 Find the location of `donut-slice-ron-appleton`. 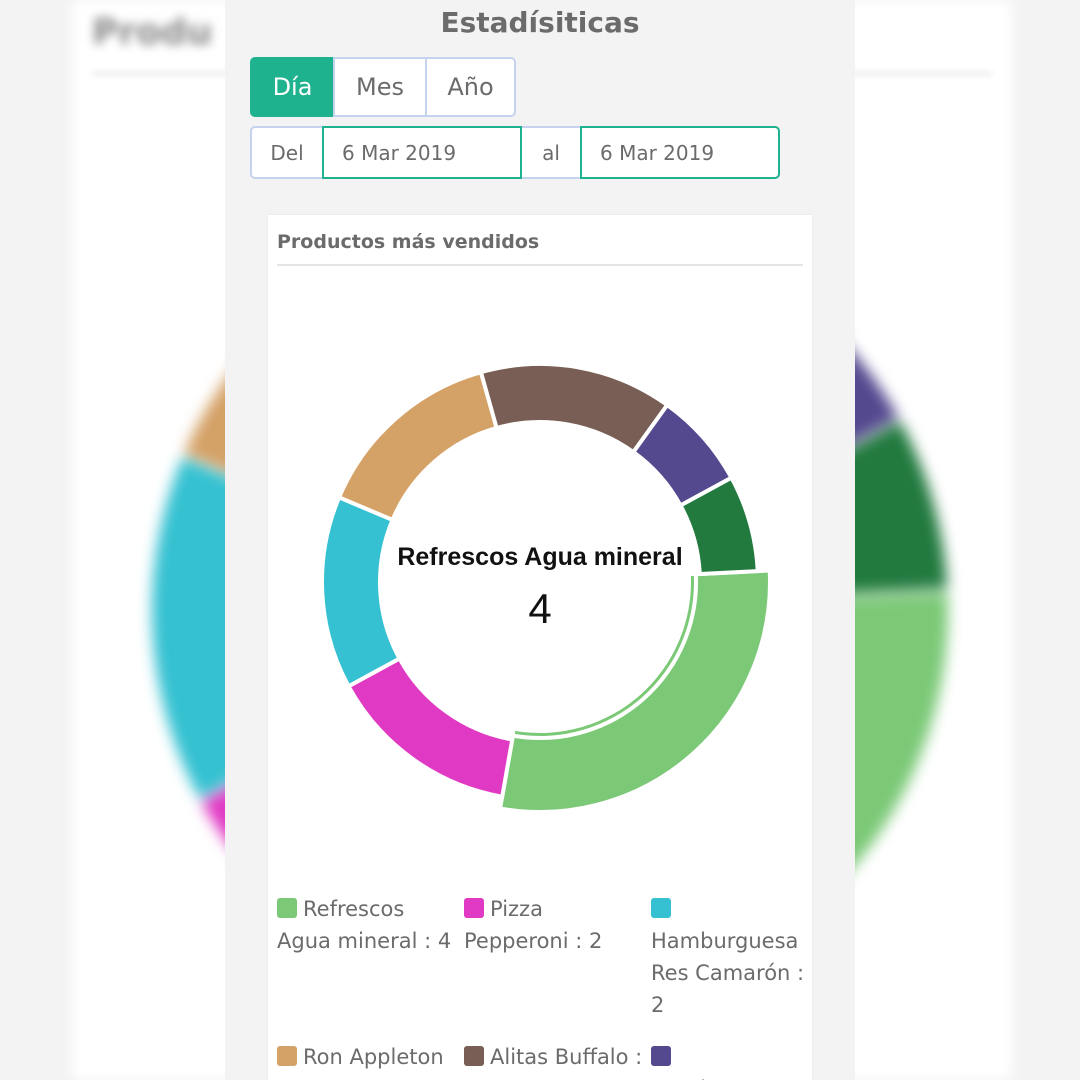

donut-slice-ron-appleton is located at coordinates (418, 446).